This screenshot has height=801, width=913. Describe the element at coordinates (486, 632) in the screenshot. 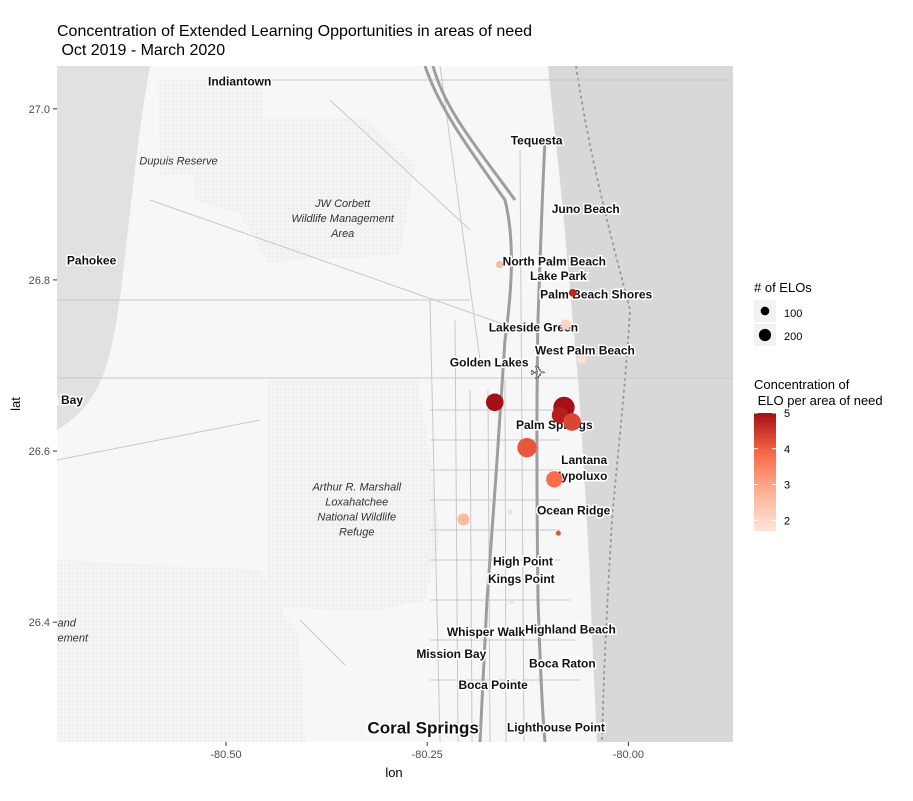

I see `place-label-whisper-walk: Whisper Walk` at that location.